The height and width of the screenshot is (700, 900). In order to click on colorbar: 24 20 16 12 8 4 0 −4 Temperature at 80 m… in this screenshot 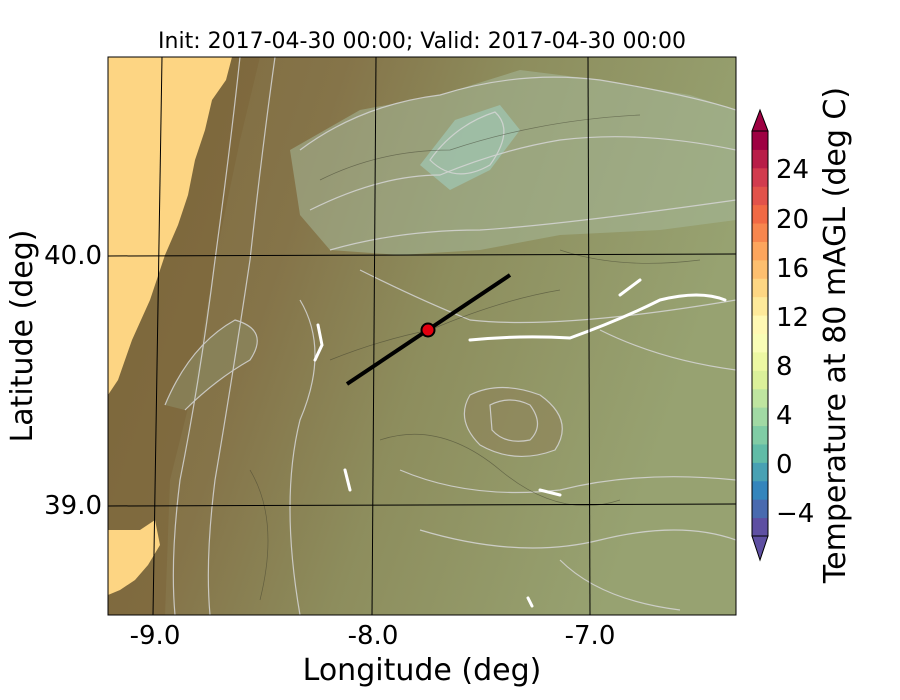, I will do `click(802, 335)`.